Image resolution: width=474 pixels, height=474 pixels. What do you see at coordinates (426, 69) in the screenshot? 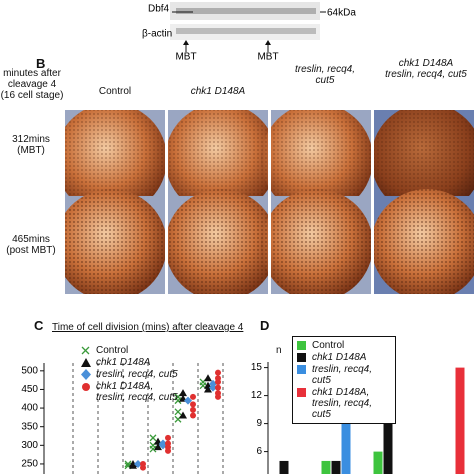
I see `column-header: chk1 D148A treslin, recq4, cut5` at bounding box center [426, 69].